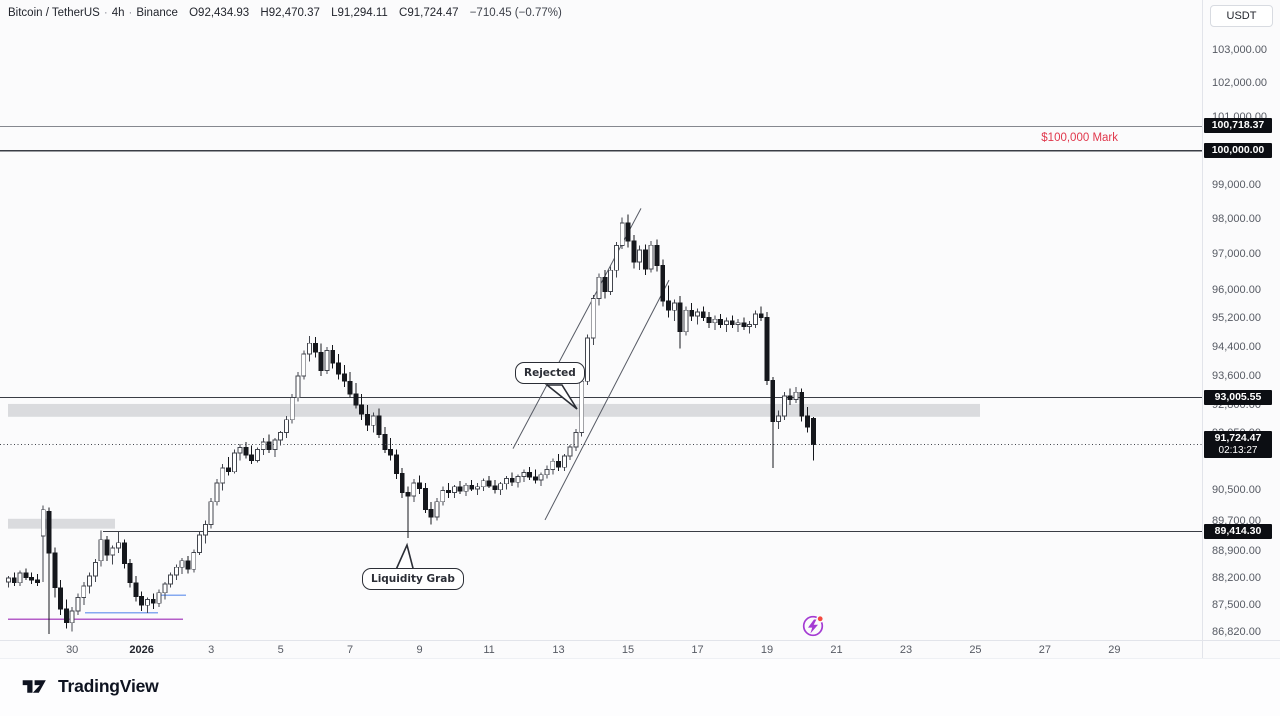 The image size is (1280, 716). Describe the element at coordinates (350, 650) in the screenshot. I see `time-tick-label: 7` at that location.